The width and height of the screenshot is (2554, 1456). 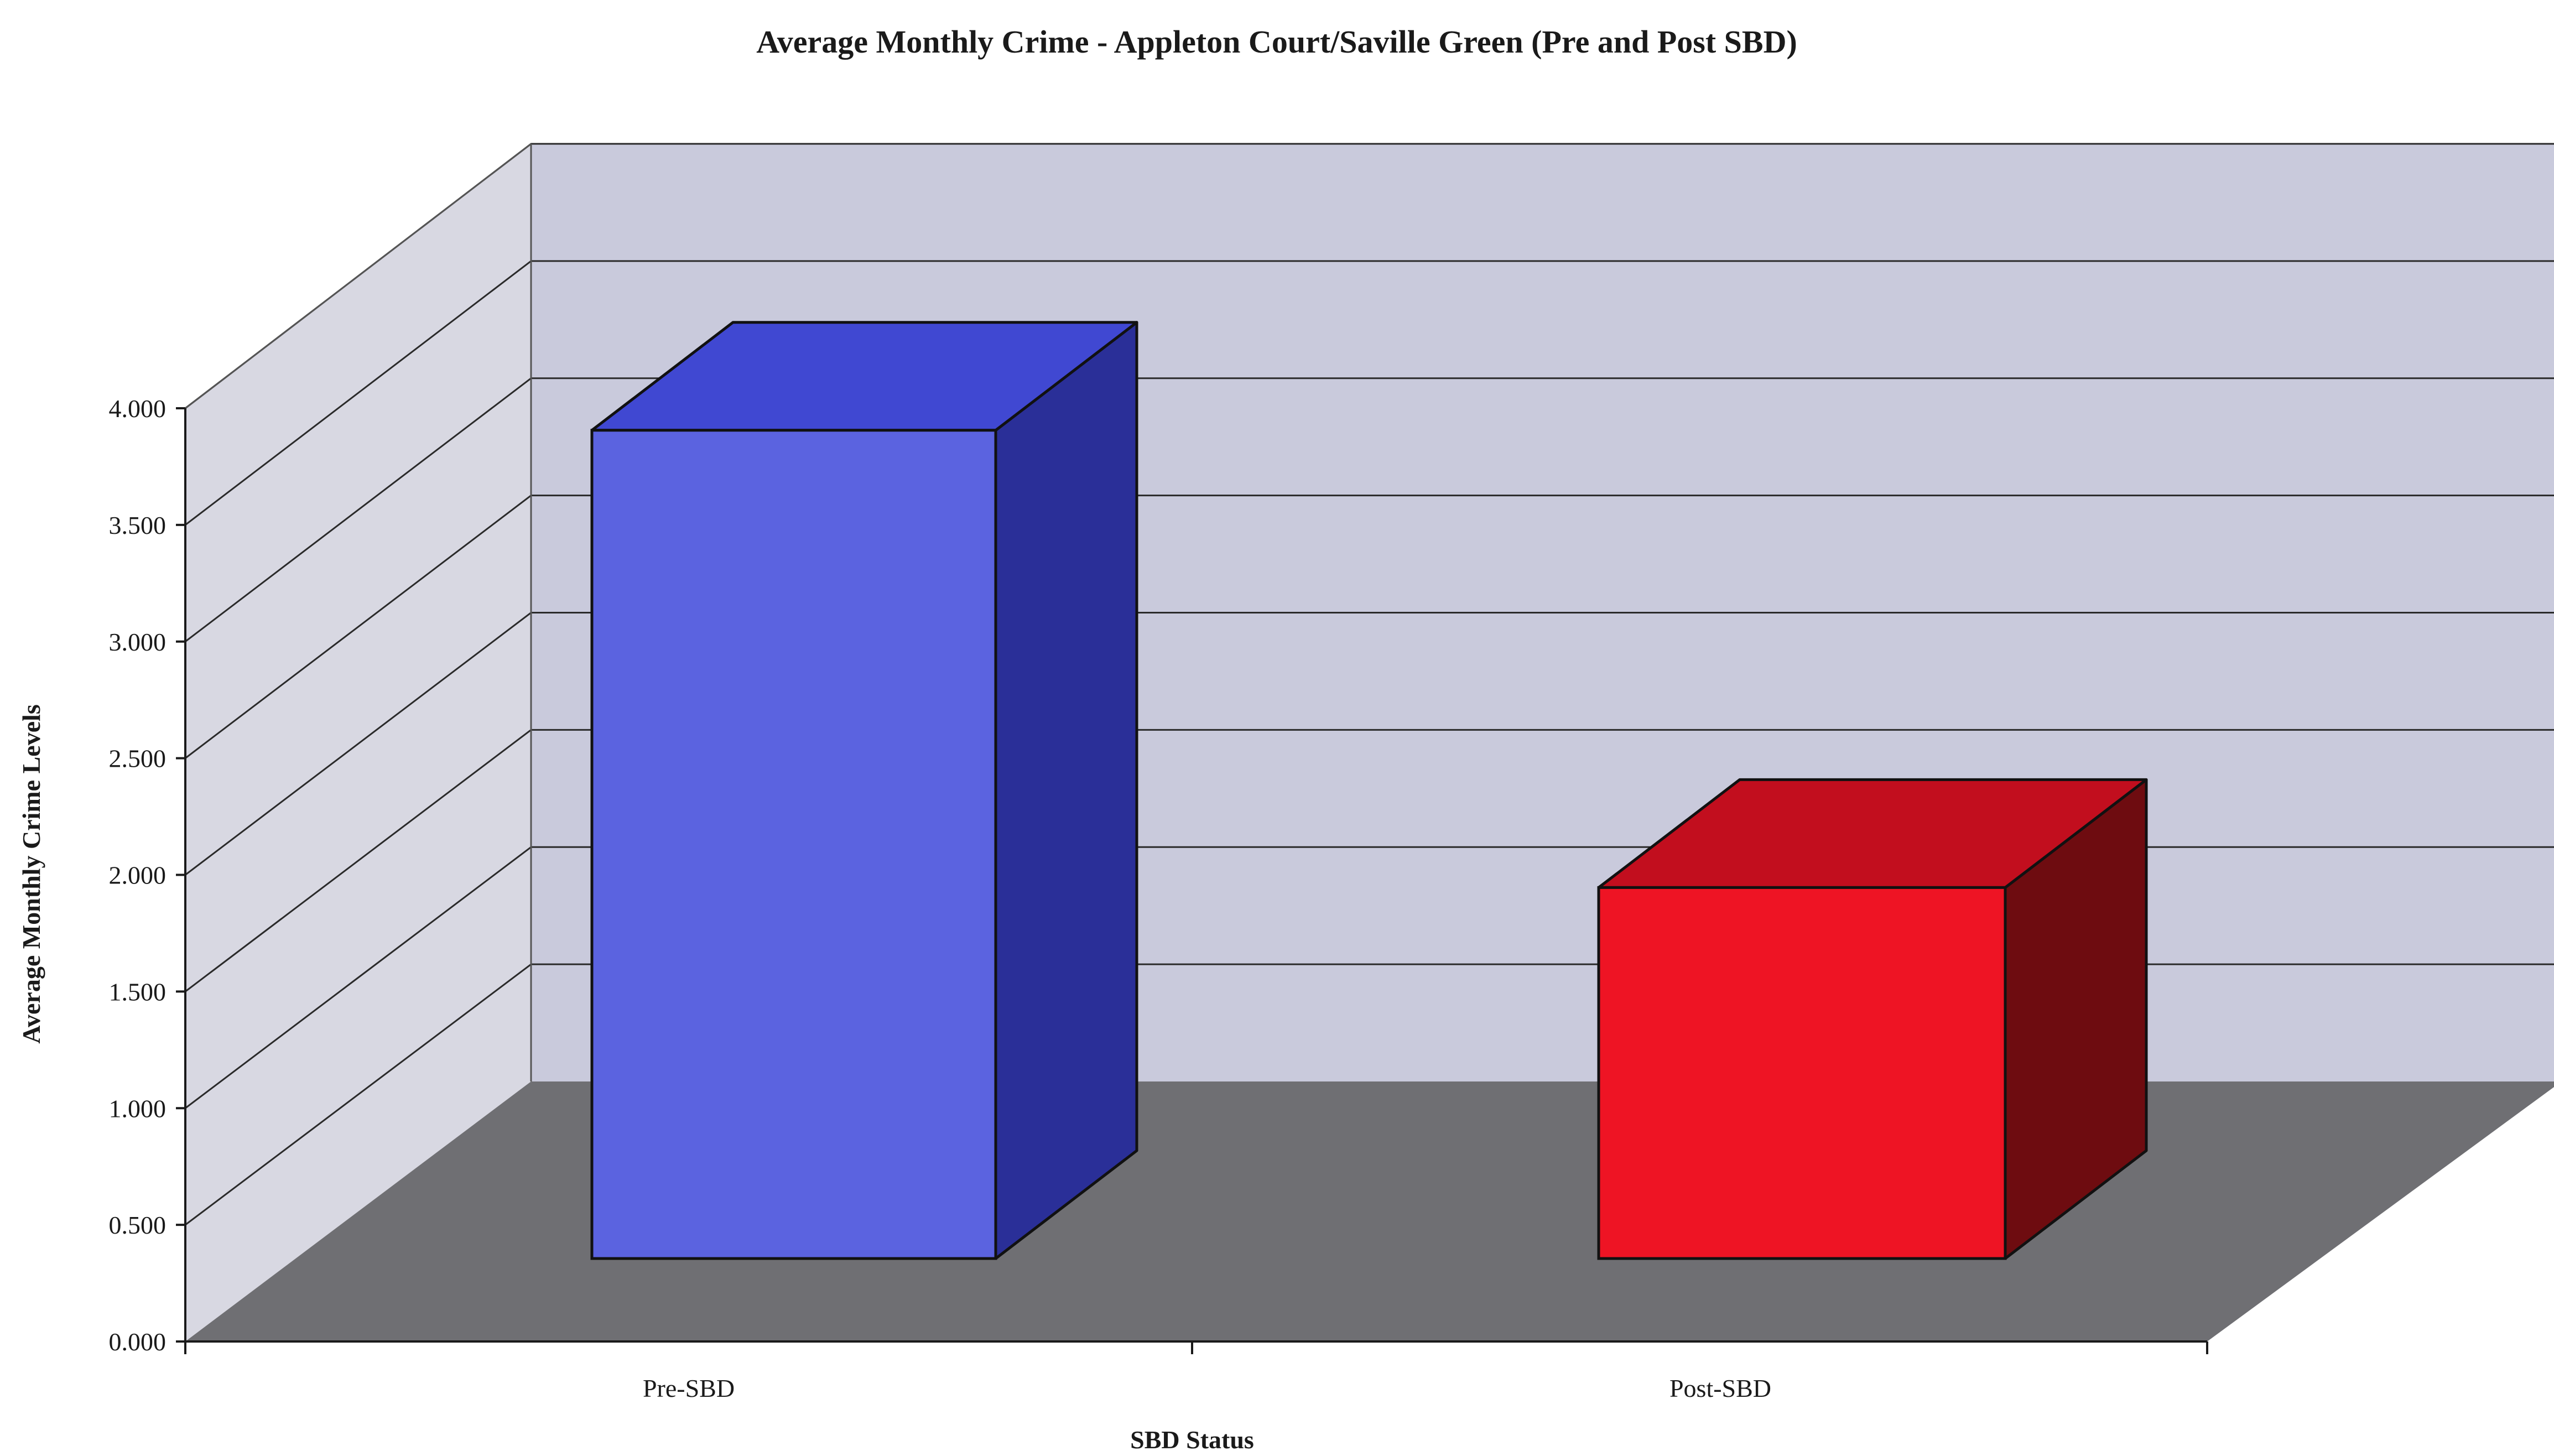 What do you see at coordinates (138, 1342) in the screenshot?
I see `y-tick-label: 0.000` at bounding box center [138, 1342].